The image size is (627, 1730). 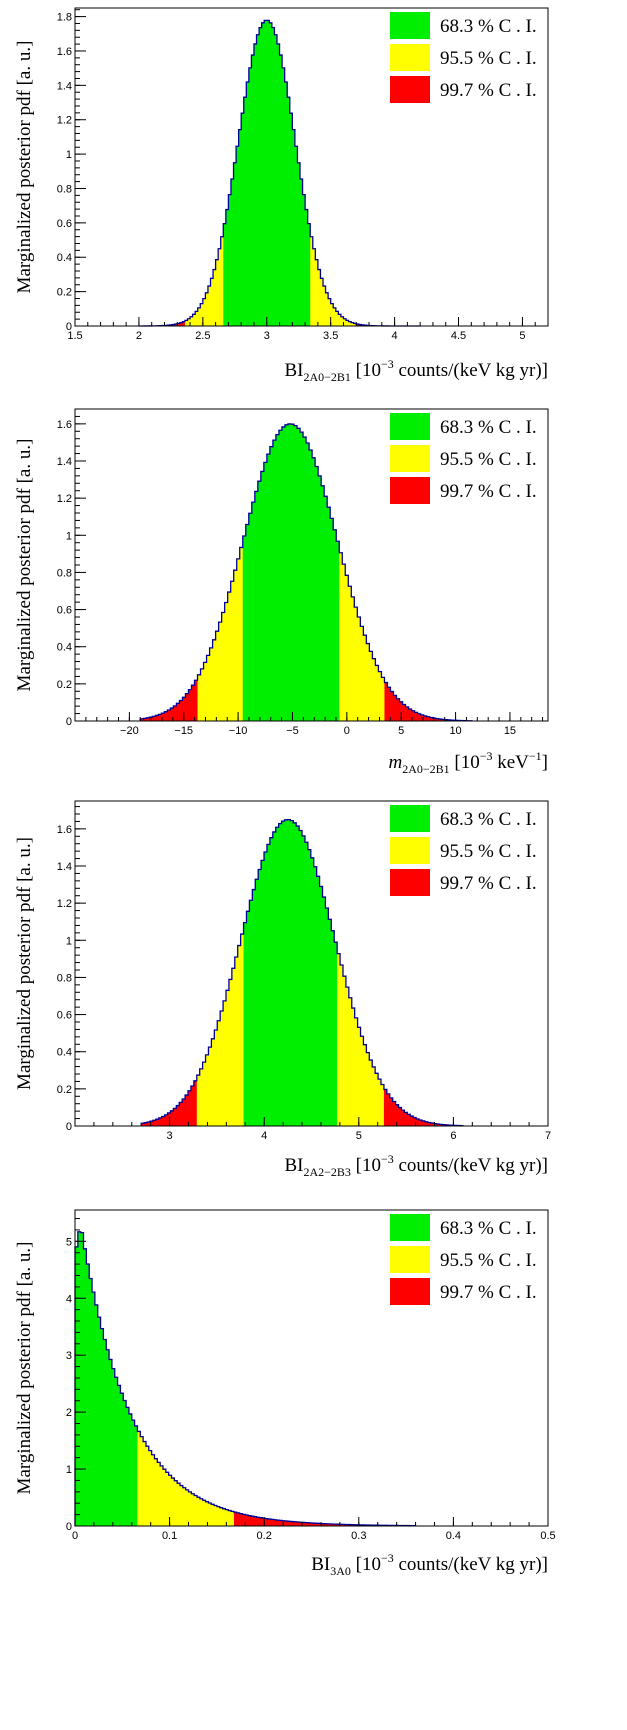 What do you see at coordinates (488, 1292) in the screenshot?
I see `legend-label: 99.7 % C . I.` at bounding box center [488, 1292].